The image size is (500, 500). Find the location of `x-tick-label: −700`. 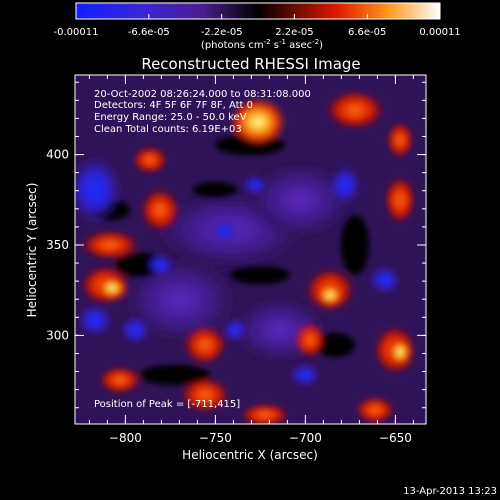

x-tick-label: −700 is located at coordinates (305, 438).